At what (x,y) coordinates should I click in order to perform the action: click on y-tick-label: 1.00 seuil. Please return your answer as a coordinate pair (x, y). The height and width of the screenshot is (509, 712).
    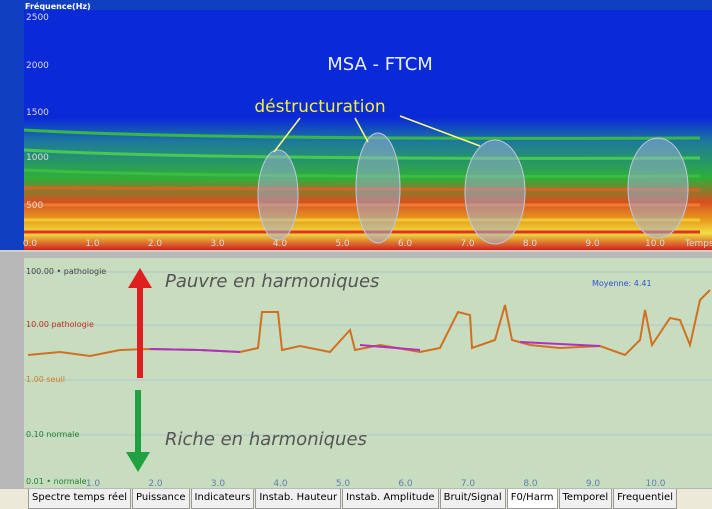
    Looking at the image, I should click on (45, 379).